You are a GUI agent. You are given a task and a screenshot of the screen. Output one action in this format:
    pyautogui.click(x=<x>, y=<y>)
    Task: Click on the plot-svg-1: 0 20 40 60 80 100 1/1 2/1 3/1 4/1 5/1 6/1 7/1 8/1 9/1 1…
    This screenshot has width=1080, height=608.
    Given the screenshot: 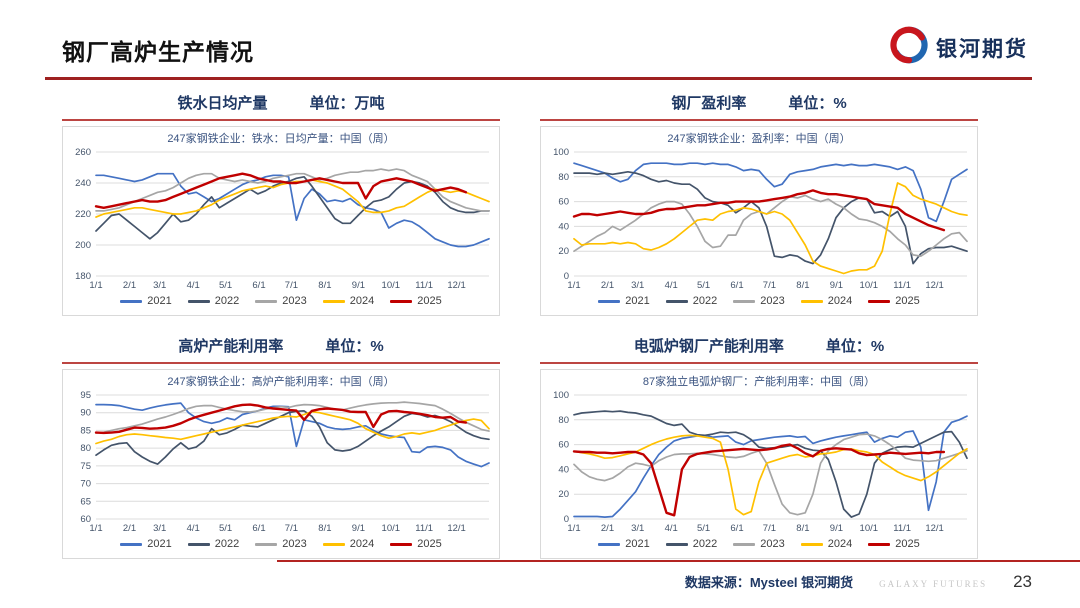 What is the action you would take?
    pyautogui.click(x=760, y=219)
    